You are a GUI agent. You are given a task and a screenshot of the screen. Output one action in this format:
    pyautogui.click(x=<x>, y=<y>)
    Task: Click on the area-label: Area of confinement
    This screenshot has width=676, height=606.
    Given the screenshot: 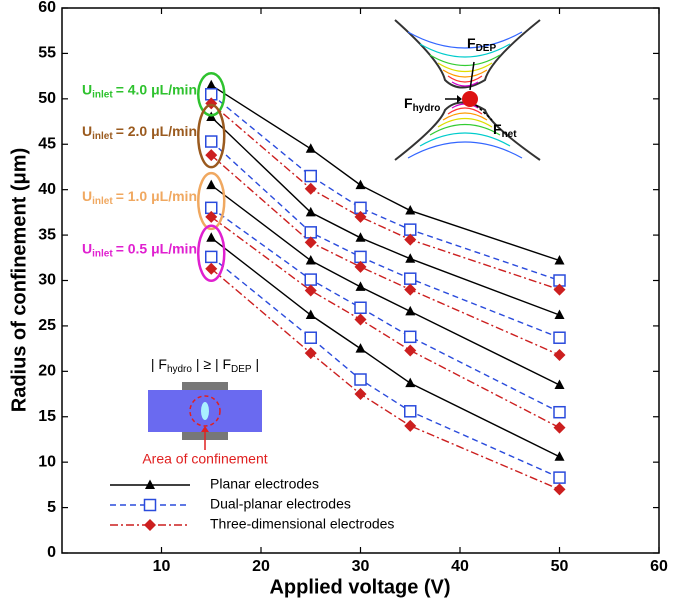 What is the action you would take?
    pyautogui.click(x=204, y=459)
    